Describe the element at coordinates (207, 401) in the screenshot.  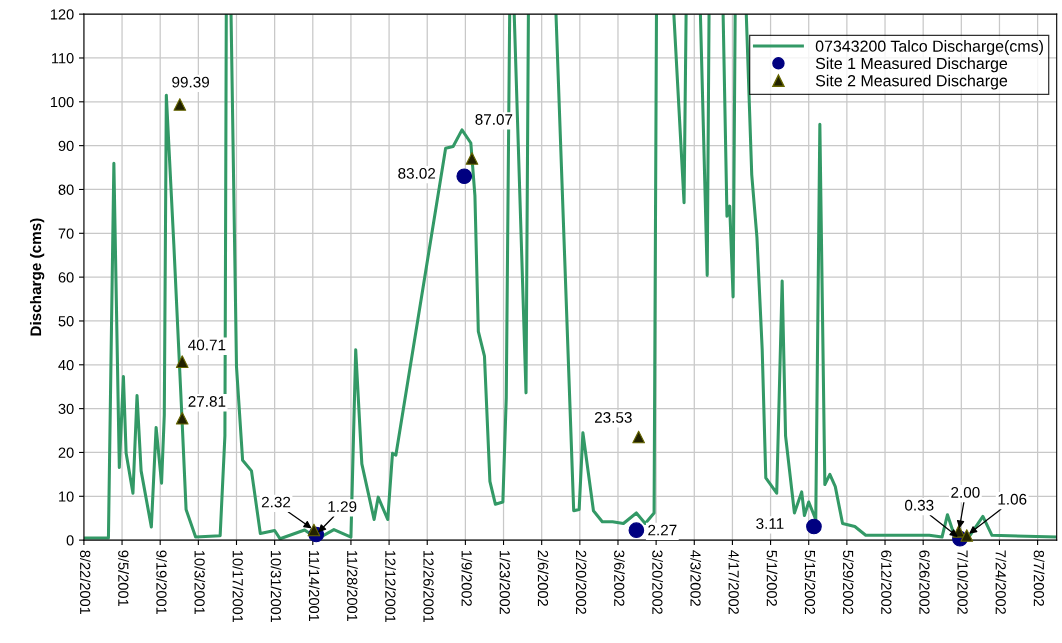
I see `data-label: 27.81` at that location.